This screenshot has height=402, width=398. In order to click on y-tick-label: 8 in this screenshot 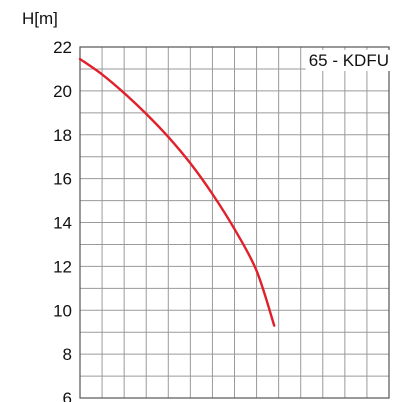, I will do `click(67, 354)`.